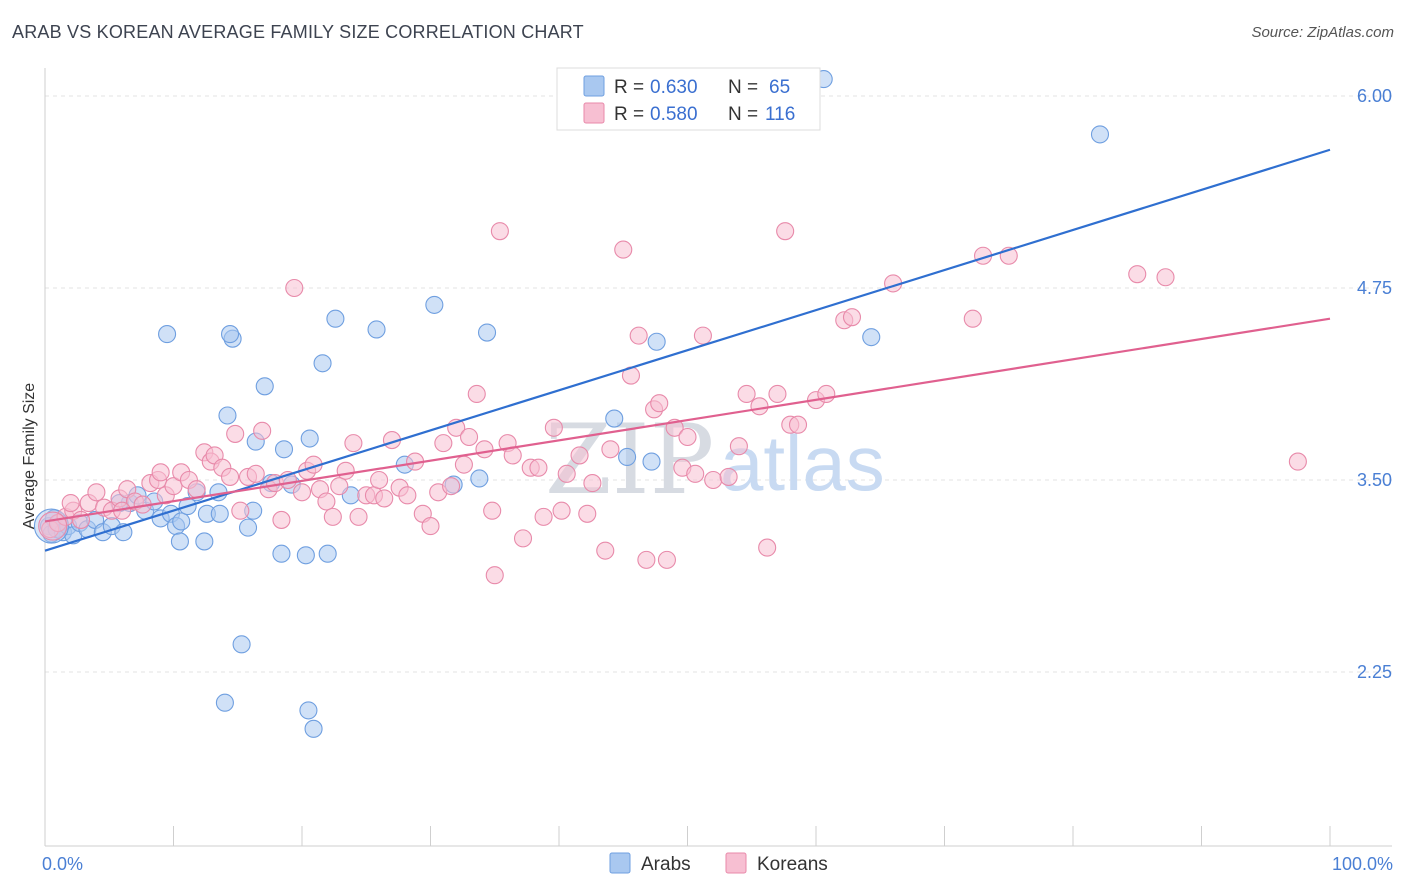  Describe the element at coordinates (736, 863) in the screenshot. I see `bottom-legend-swatch-koreans` at that location.